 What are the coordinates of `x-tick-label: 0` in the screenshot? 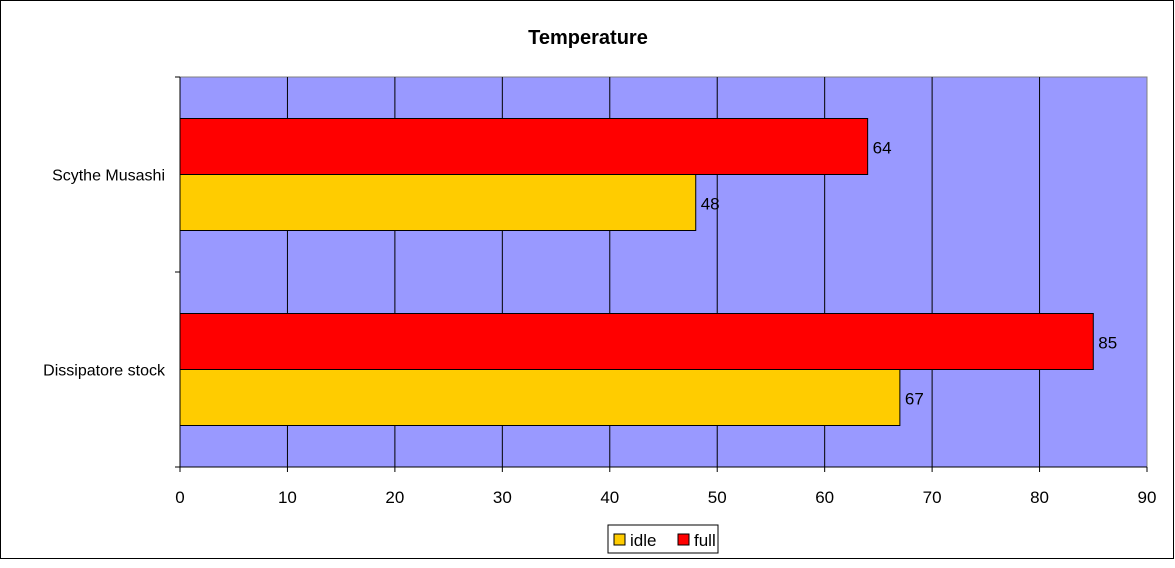 It's located at (179, 497).